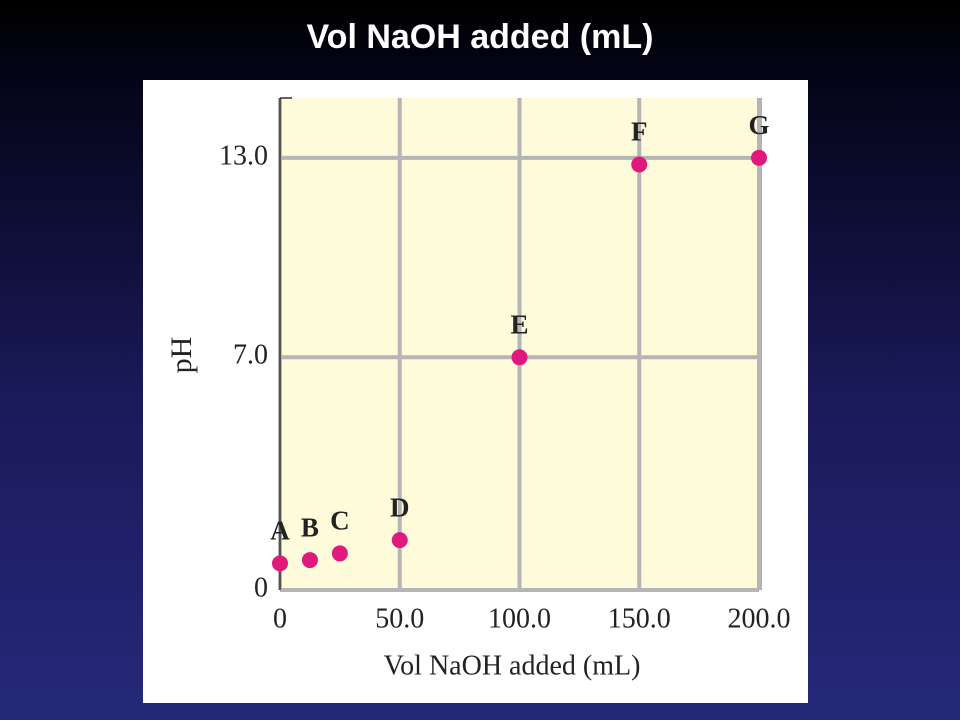 This screenshot has height=720, width=960. I want to click on slide-title: Vol NaOH added (mL), so click(480, 37).